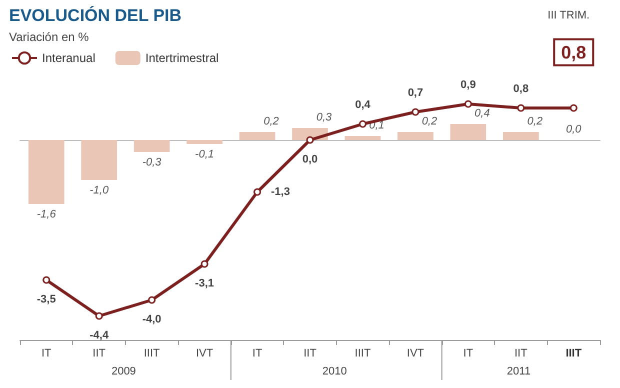 The height and width of the screenshot is (388, 620). Describe the element at coordinates (468, 84) in the screenshot. I see `data-label: 0,9` at that location.